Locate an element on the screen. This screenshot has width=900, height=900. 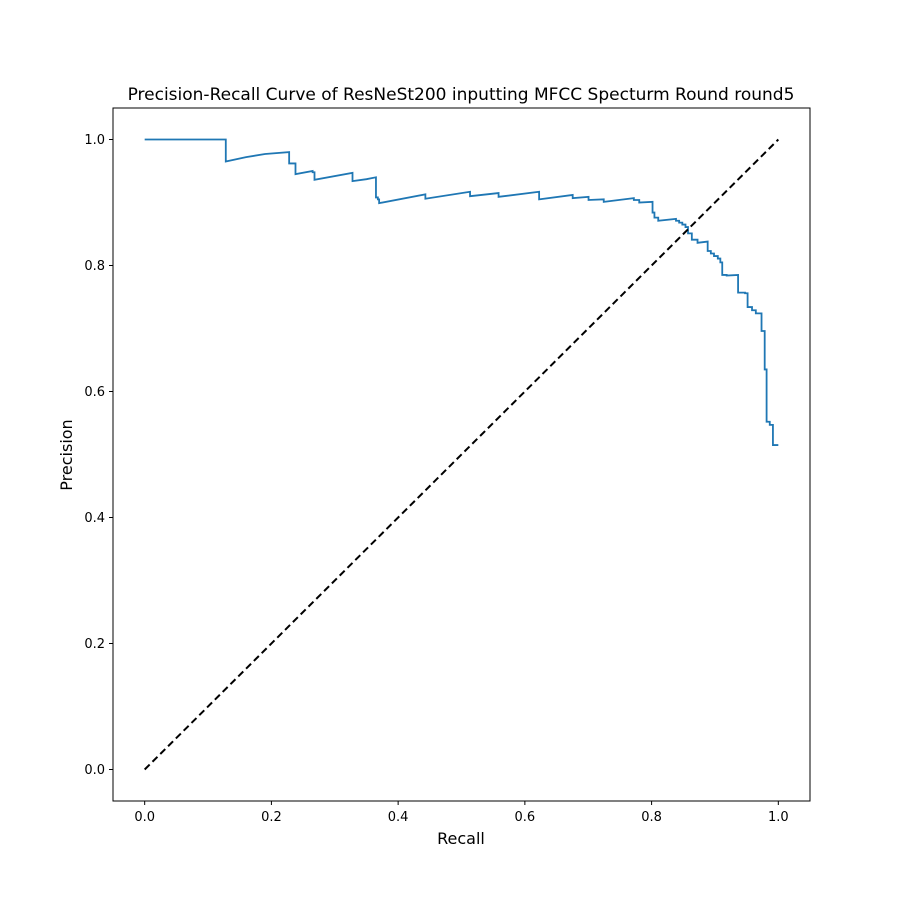
y-tick-label: 0.4 is located at coordinates (94, 518).